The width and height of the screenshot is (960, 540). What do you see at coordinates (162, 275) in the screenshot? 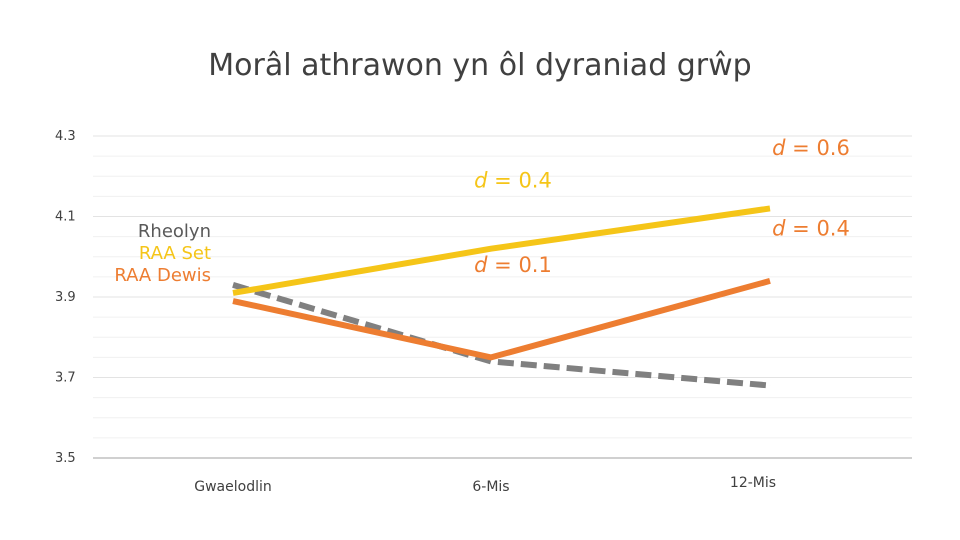
I see `legend-entry: RAA Dewis` at bounding box center [162, 275].